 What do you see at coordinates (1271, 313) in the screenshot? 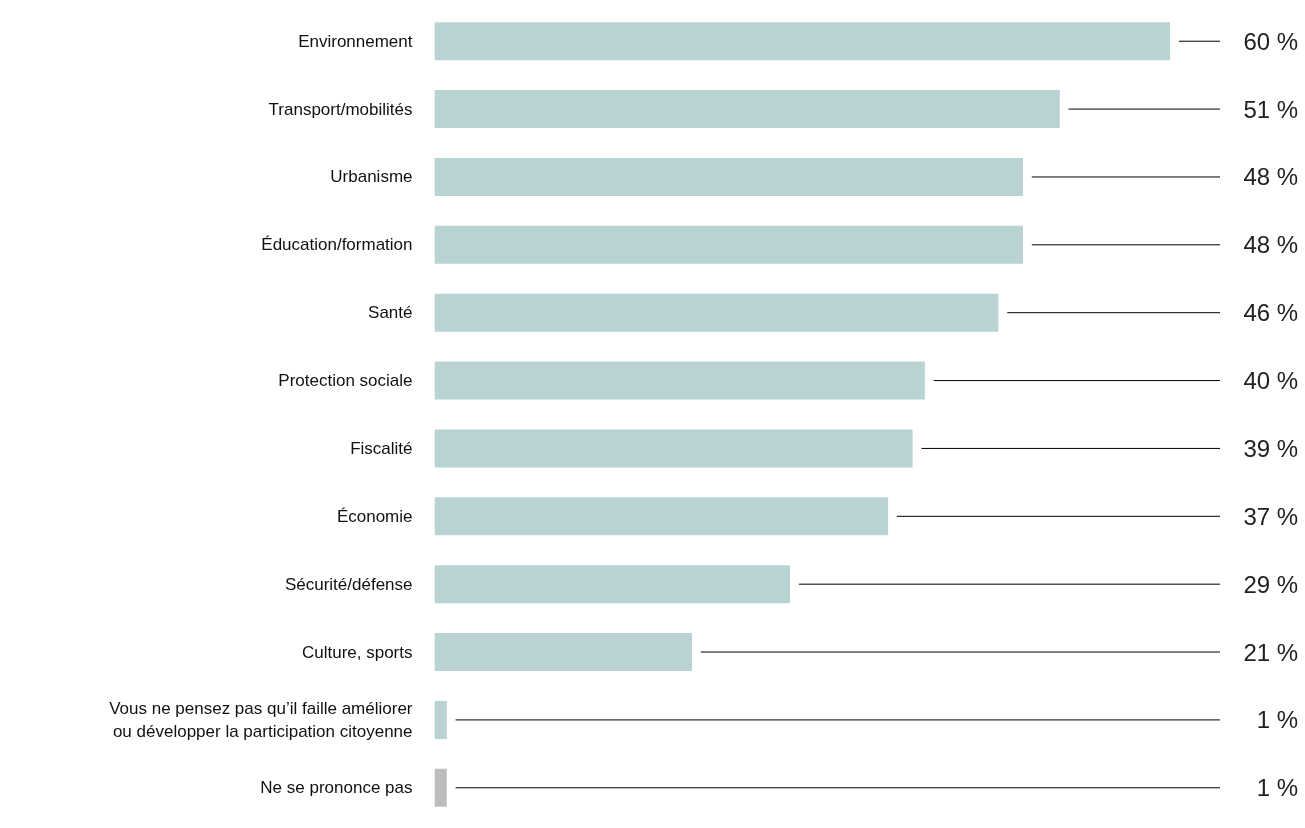
I see `data-label: 46 %` at bounding box center [1271, 313].